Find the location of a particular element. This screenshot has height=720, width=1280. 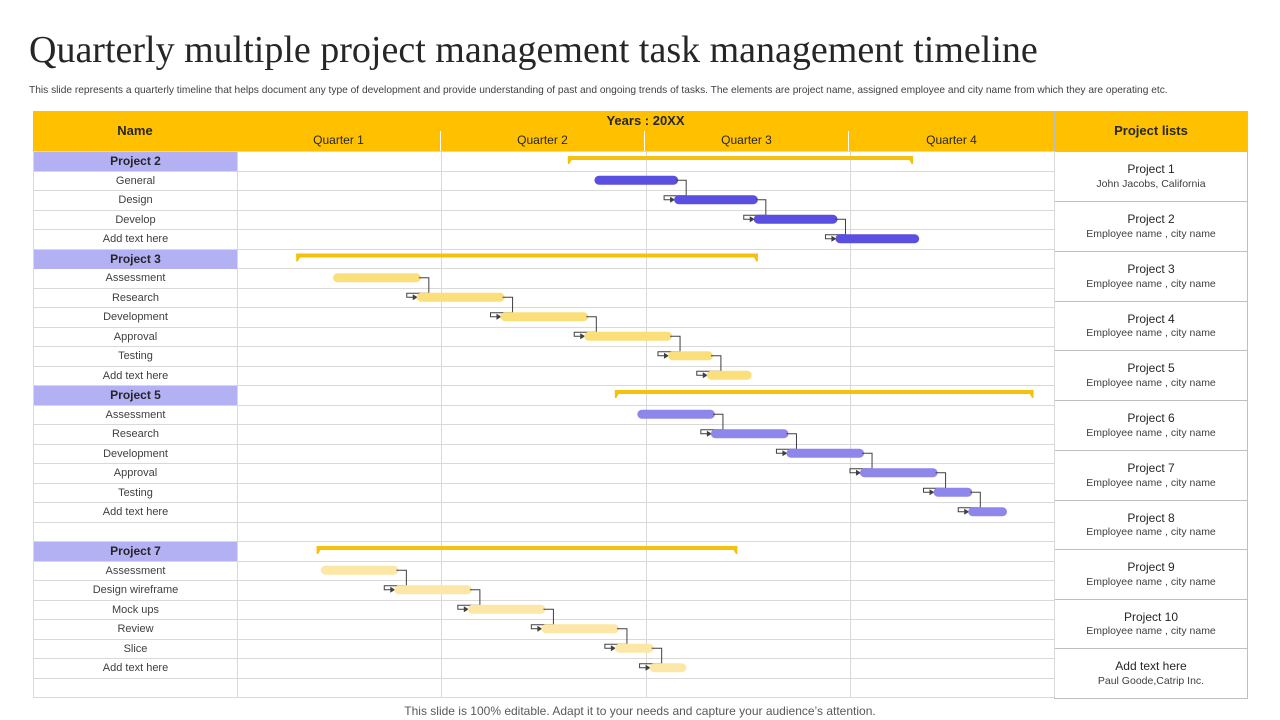

project-list-name: Project 2 is located at coordinates (1151, 219).